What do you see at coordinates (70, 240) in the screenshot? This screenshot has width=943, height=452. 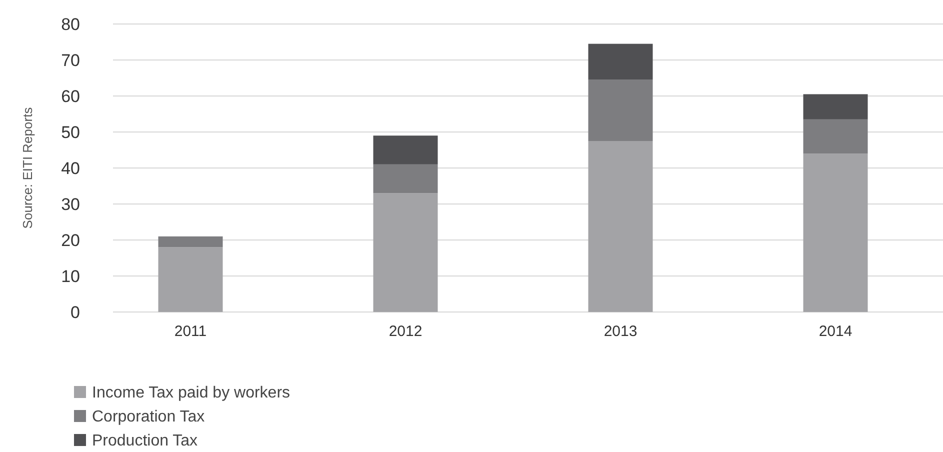 I see `y-tick-label: 20` at bounding box center [70, 240].